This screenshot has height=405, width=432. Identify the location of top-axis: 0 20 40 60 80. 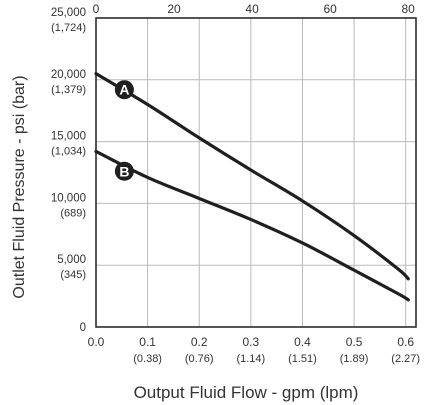
(254, 9).